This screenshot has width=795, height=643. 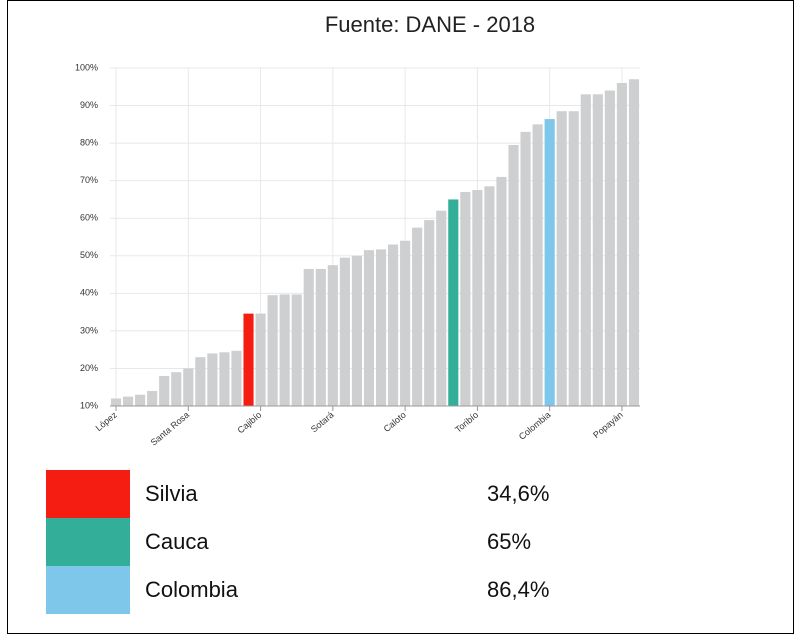 I want to click on legend-name: Cauca, so click(x=177, y=541).